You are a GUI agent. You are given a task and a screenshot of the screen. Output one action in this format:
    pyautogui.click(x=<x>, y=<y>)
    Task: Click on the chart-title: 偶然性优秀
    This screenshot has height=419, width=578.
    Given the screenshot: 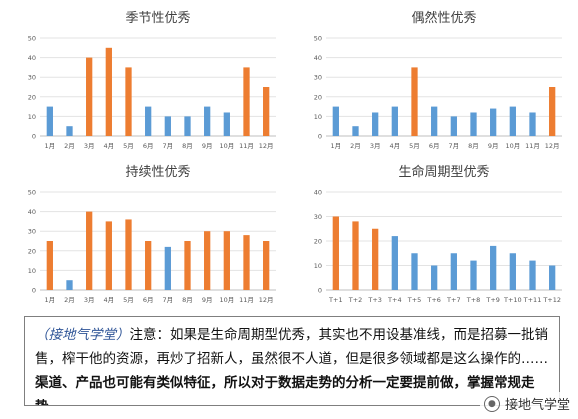 What is the action you would take?
    pyautogui.click(x=443, y=18)
    